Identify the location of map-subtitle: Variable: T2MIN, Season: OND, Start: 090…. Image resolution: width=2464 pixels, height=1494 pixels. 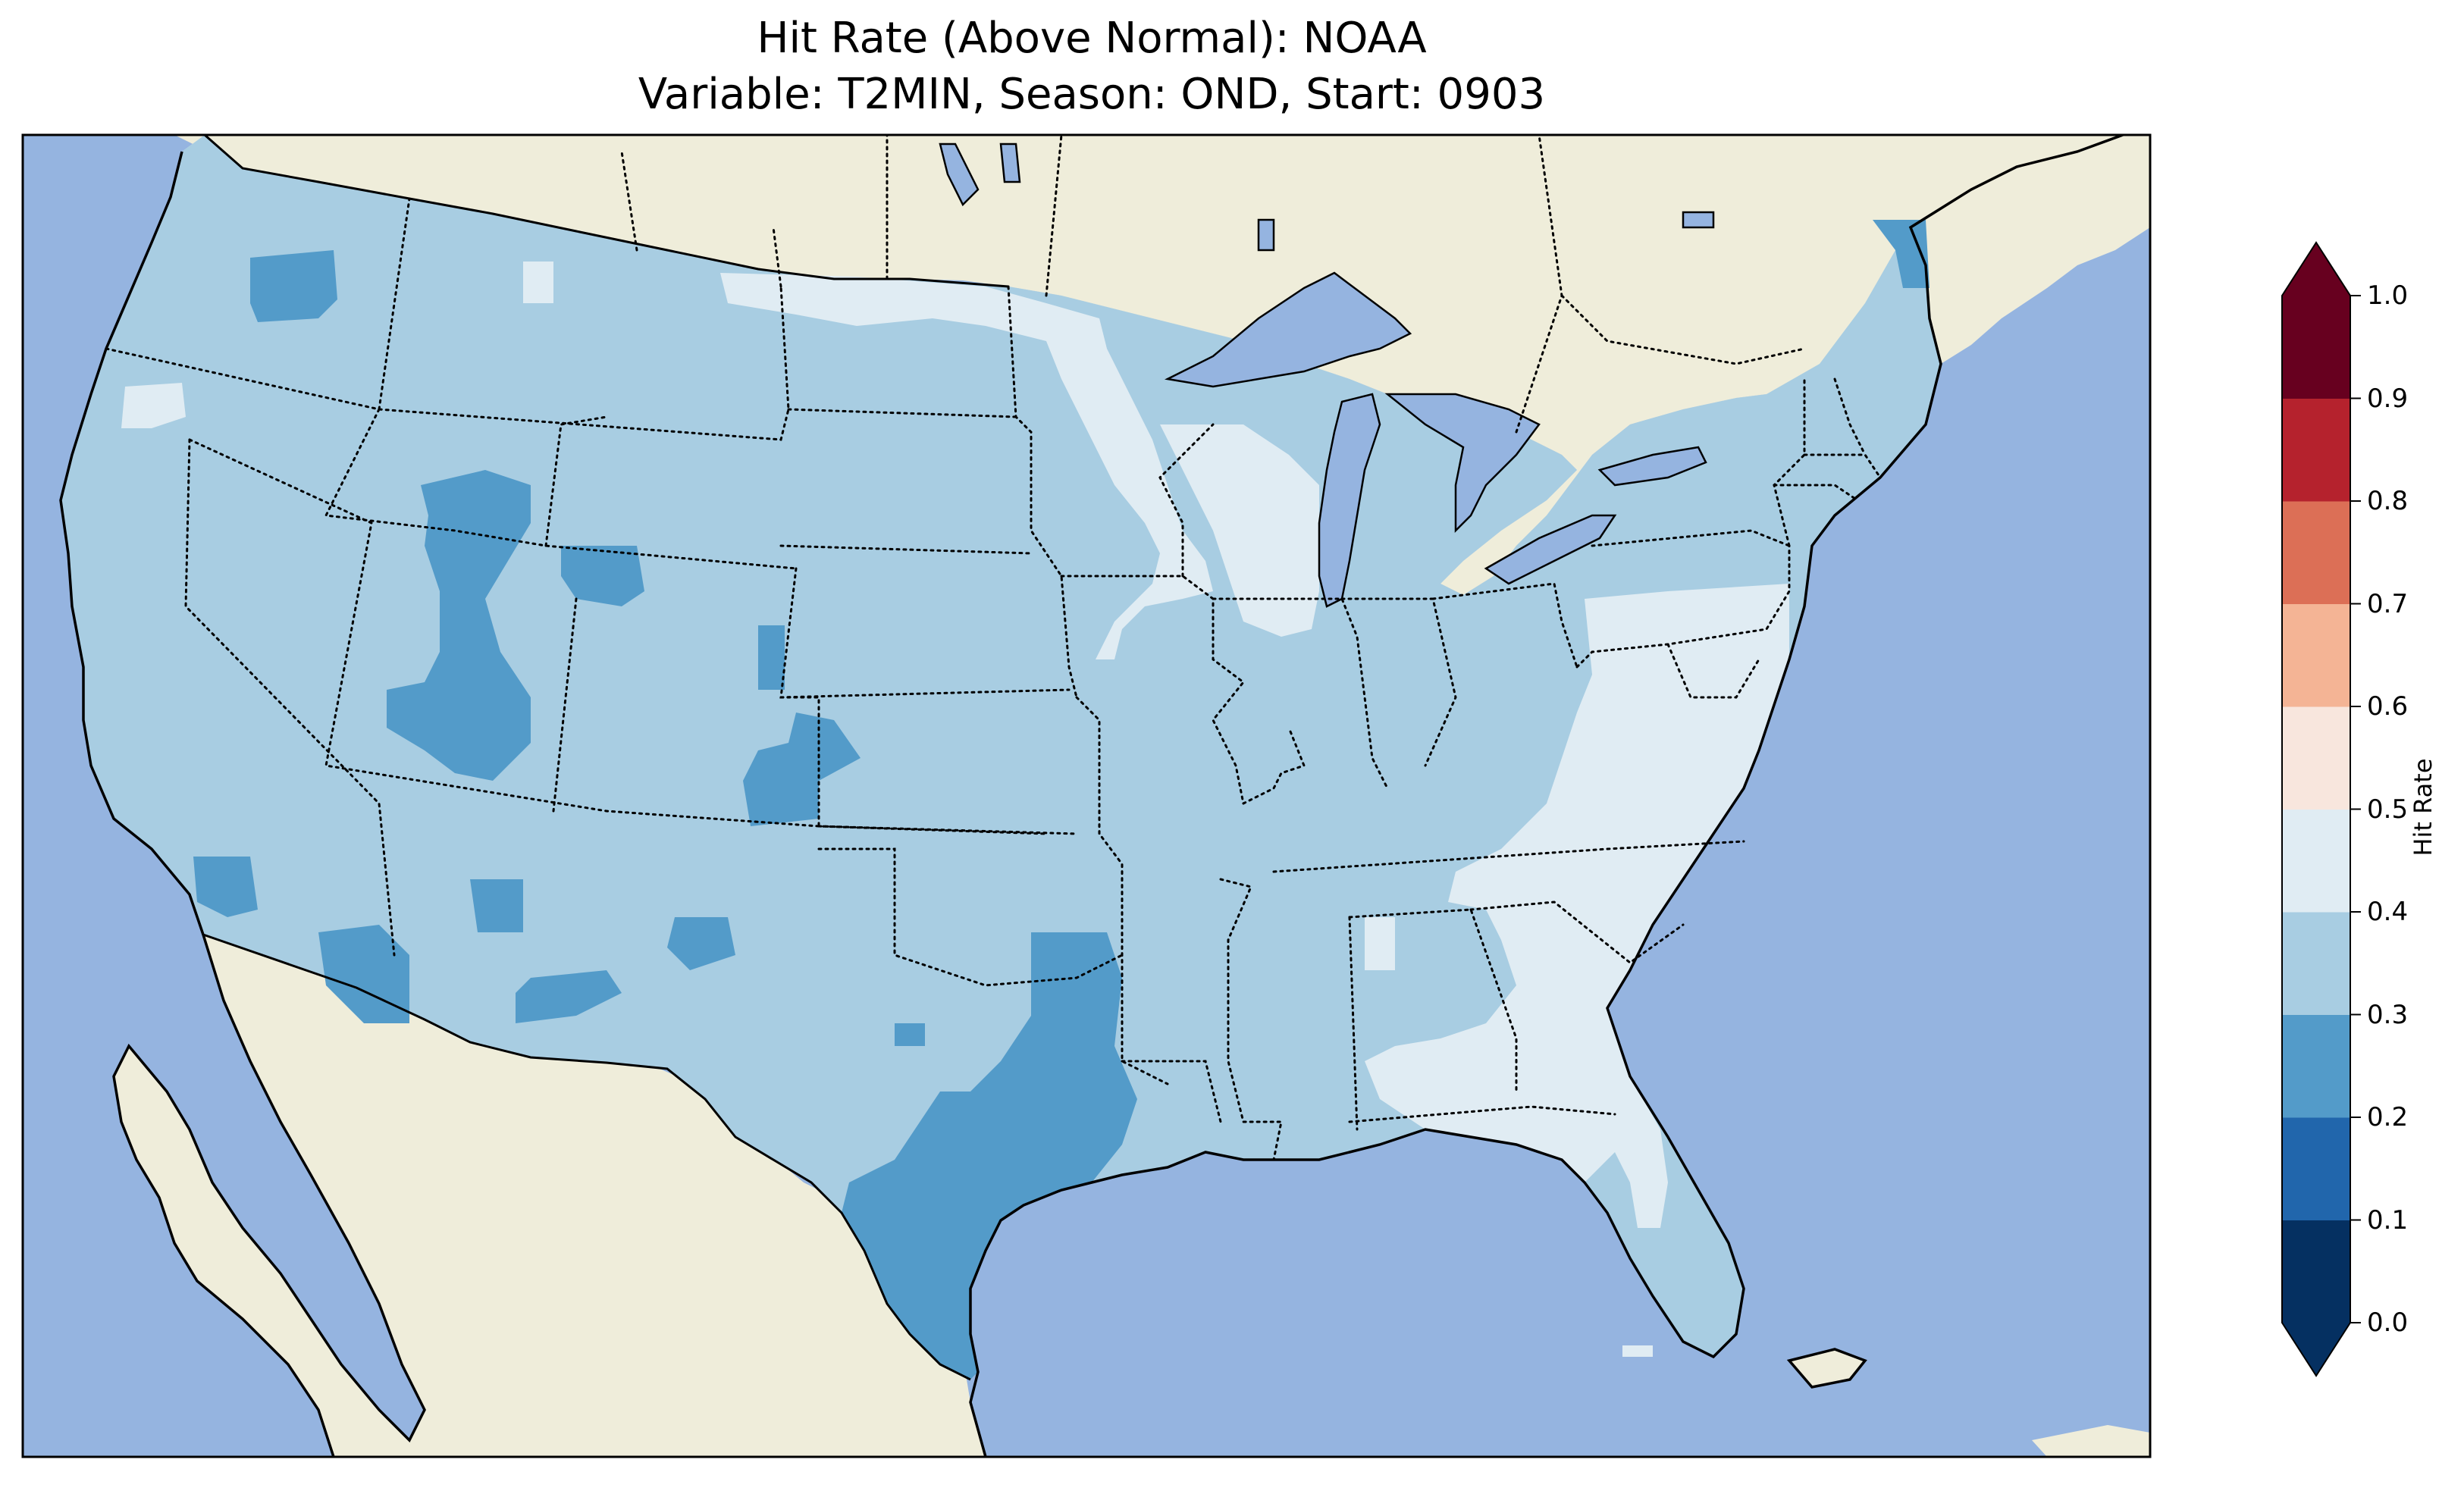
(1092, 94).